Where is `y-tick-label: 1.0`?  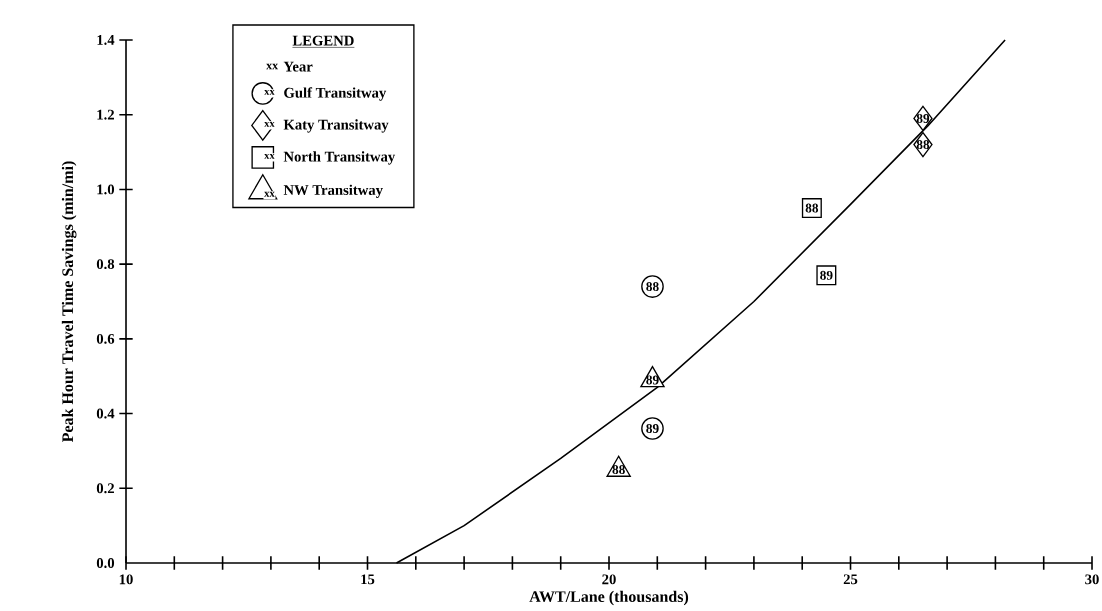 y-tick-label: 1.0 is located at coordinates (106, 189).